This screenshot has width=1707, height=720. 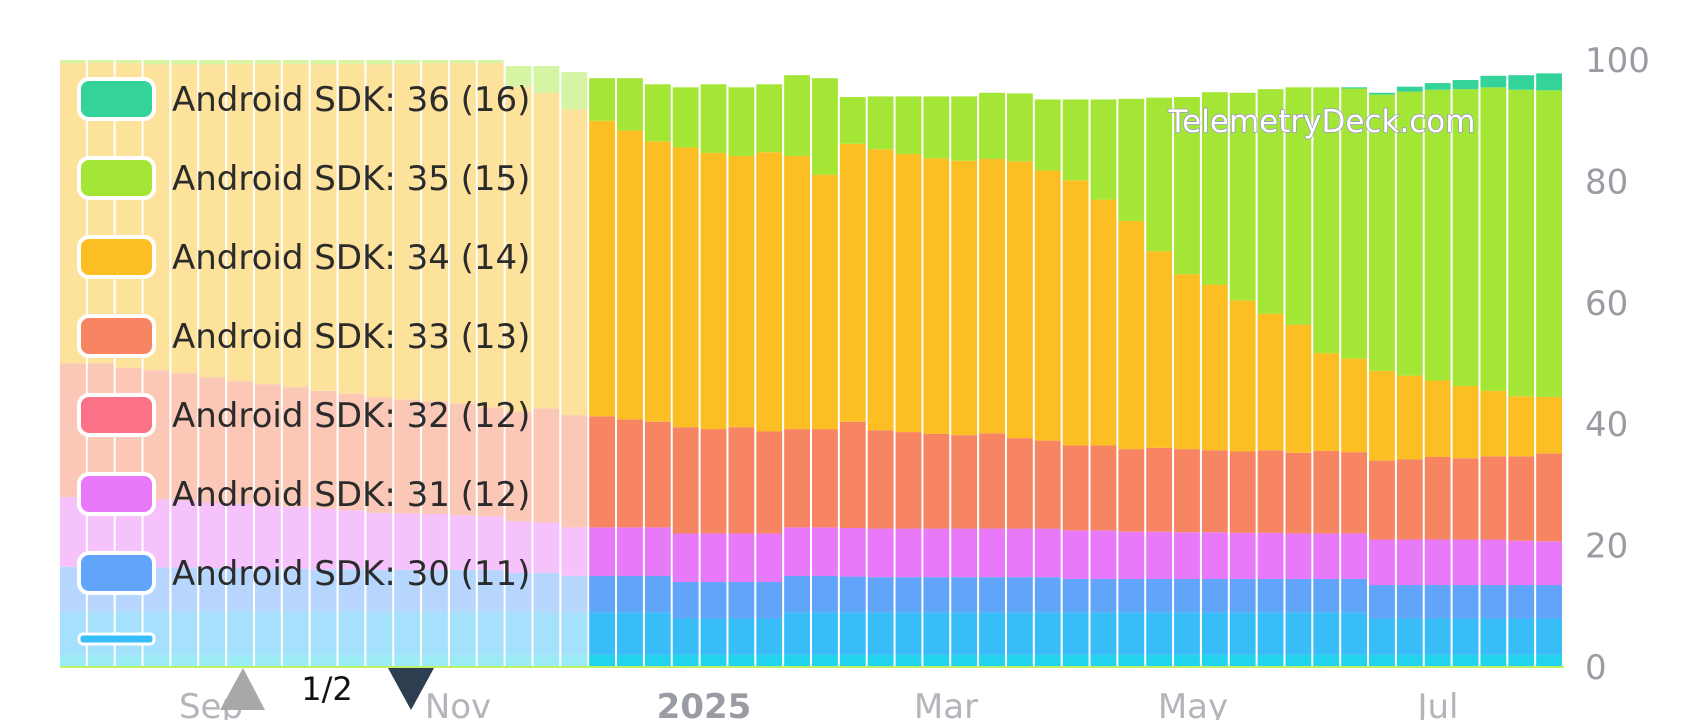 I want to click on legend-item: Android SDK: 33 (13), so click(x=303, y=336).